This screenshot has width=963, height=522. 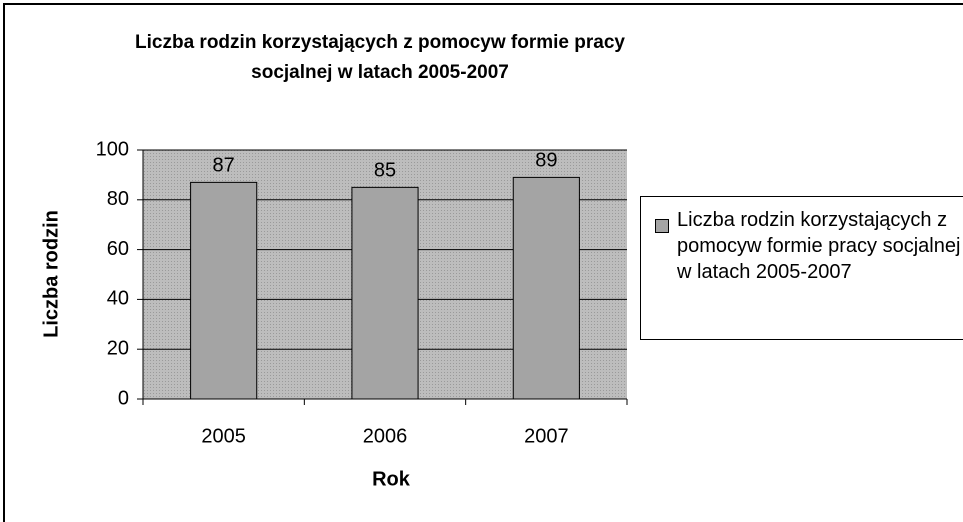 I want to click on y-tick-label: 100, so click(x=112, y=149).